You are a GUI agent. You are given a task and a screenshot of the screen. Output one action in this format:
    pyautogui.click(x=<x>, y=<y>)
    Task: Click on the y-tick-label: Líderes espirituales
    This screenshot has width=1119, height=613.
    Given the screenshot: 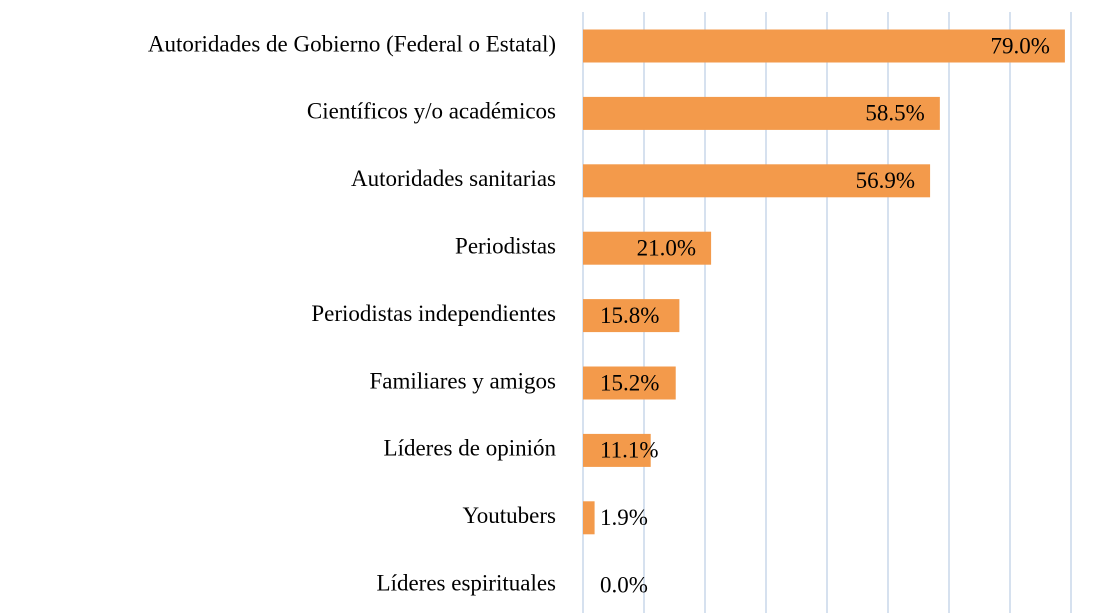 What is the action you would take?
    pyautogui.click(x=467, y=582)
    